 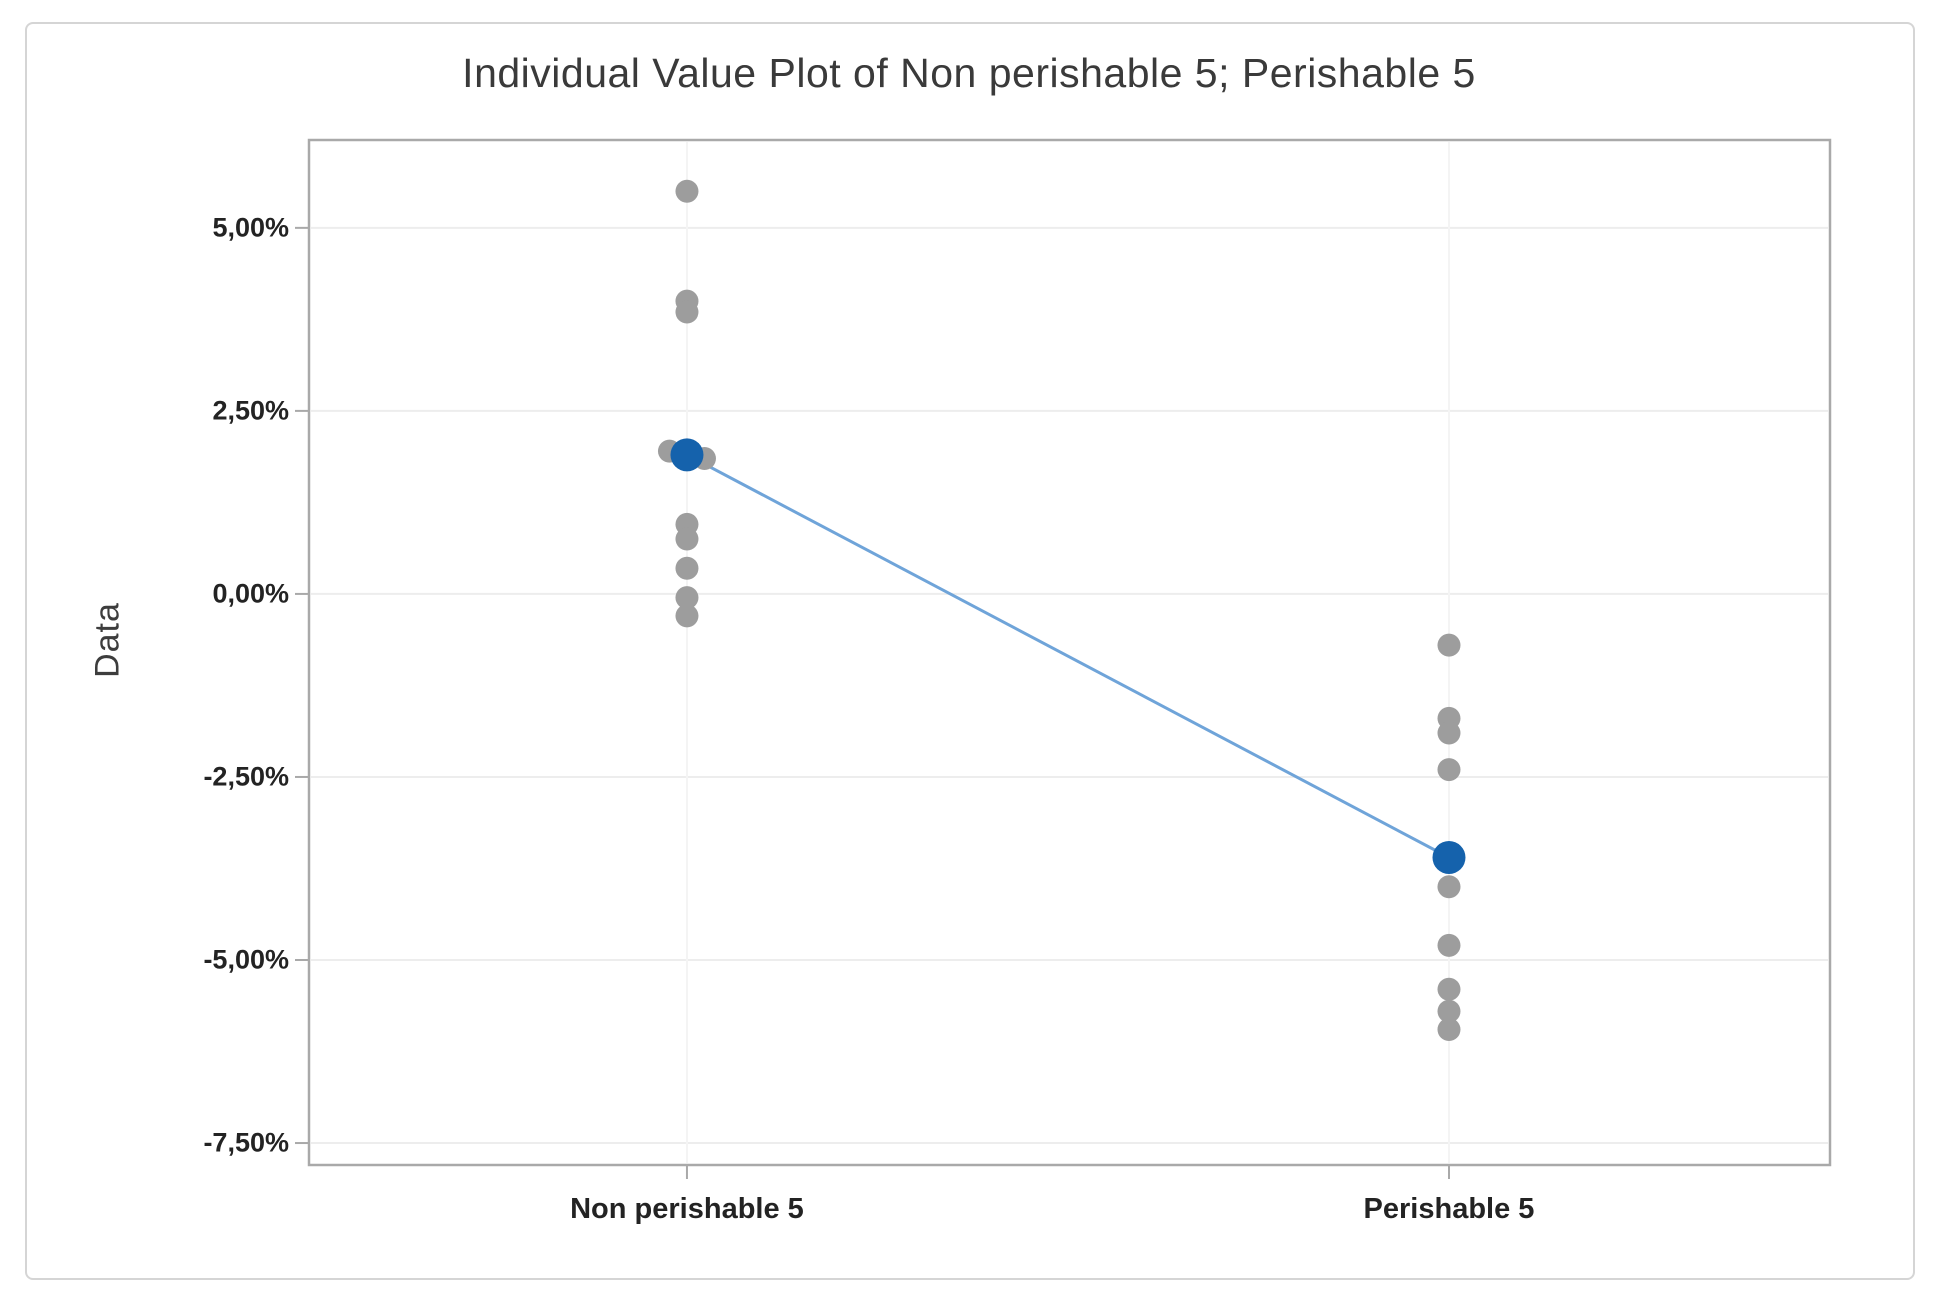 What do you see at coordinates (687, 1209) in the screenshot?
I see `x-category-label: Non perishable 5` at bounding box center [687, 1209].